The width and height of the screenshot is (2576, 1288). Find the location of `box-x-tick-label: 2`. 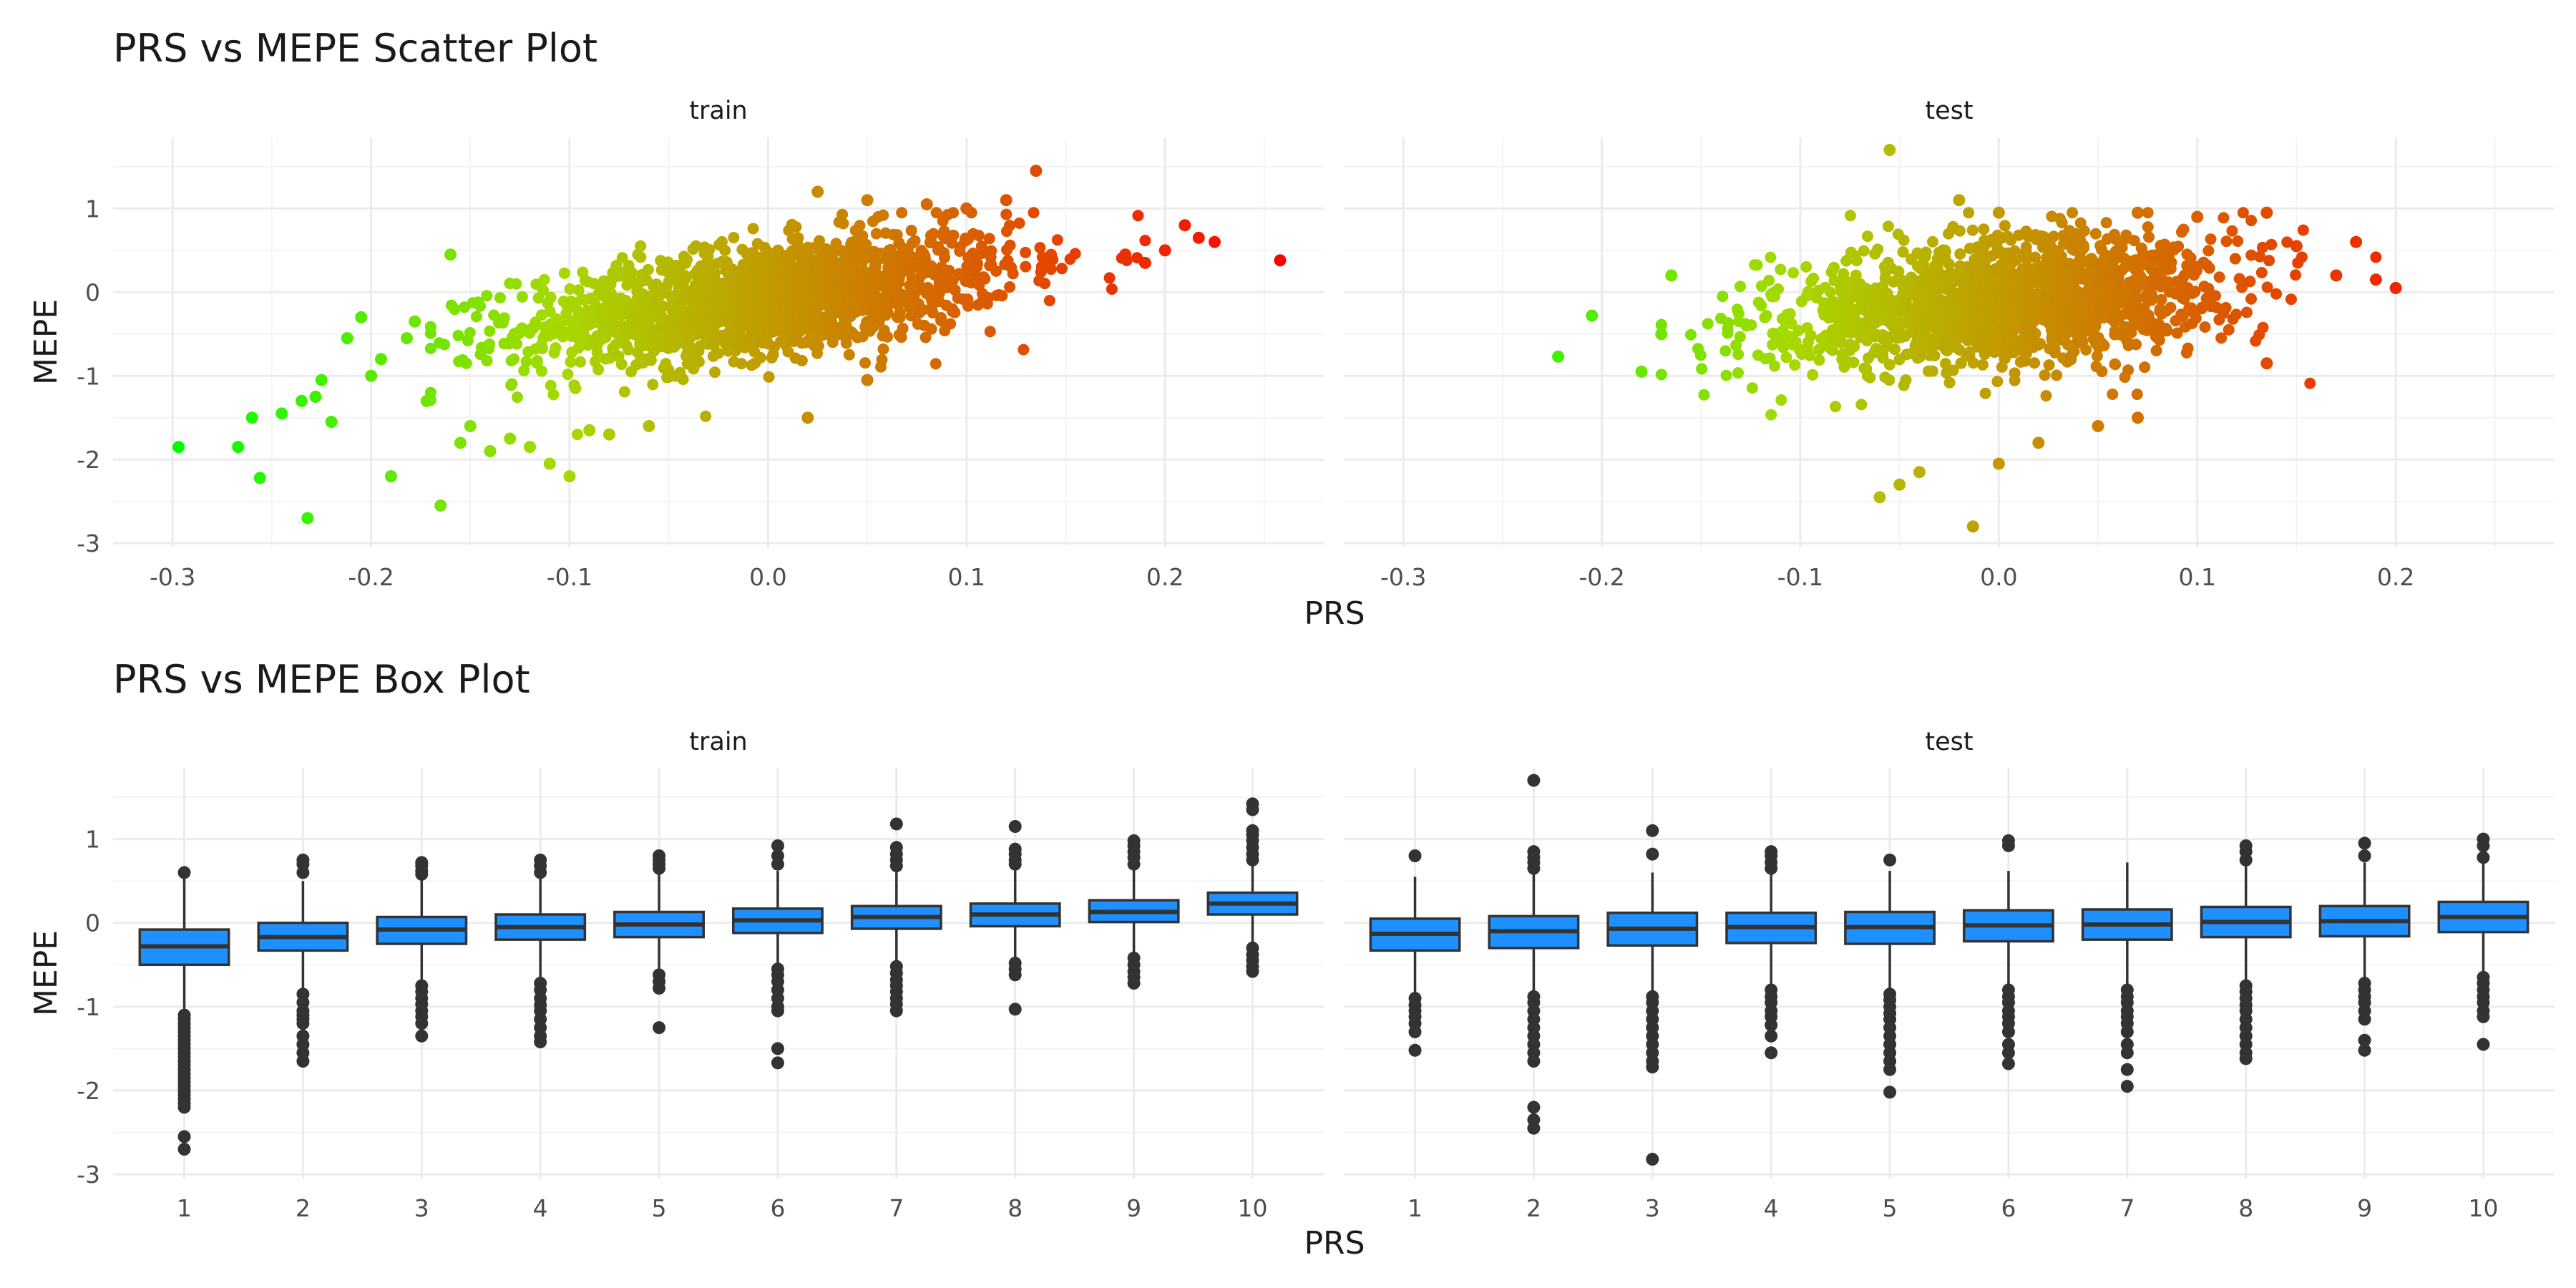

box-x-tick-label: 2 is located at coordinates (303, 1208).